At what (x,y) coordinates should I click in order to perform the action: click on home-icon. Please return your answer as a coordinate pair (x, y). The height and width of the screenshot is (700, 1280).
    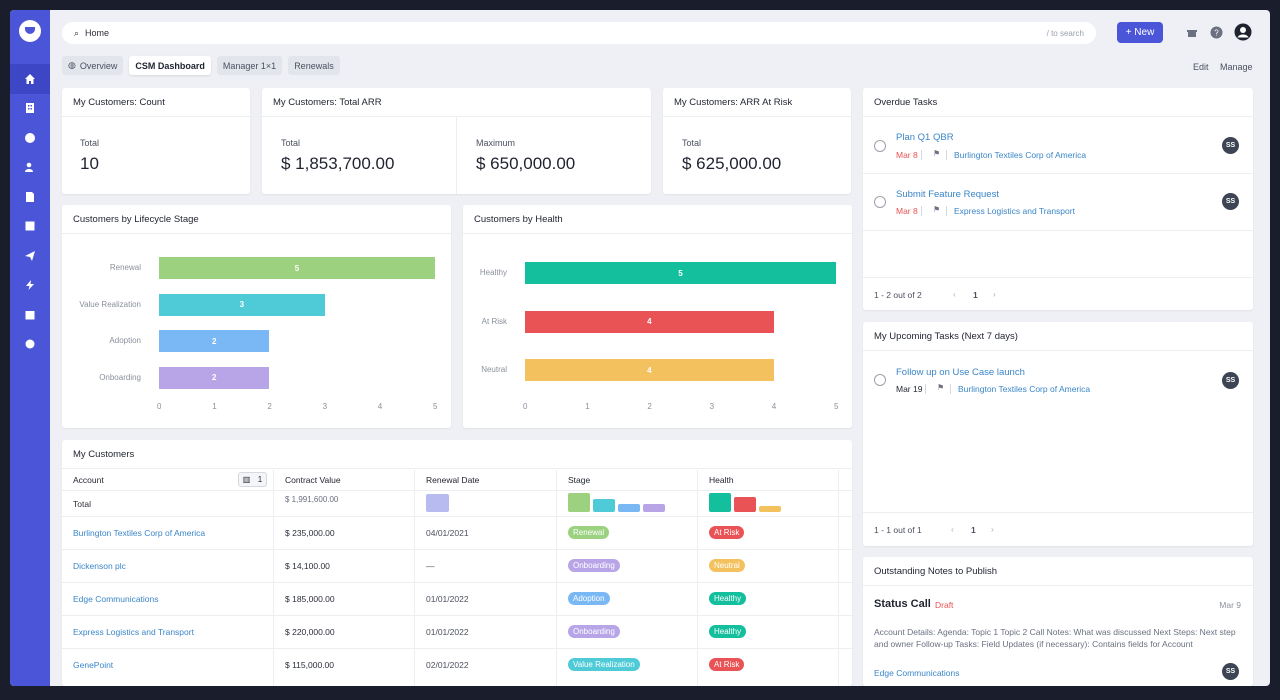
    Looking at the image, I should click on (30, 79).